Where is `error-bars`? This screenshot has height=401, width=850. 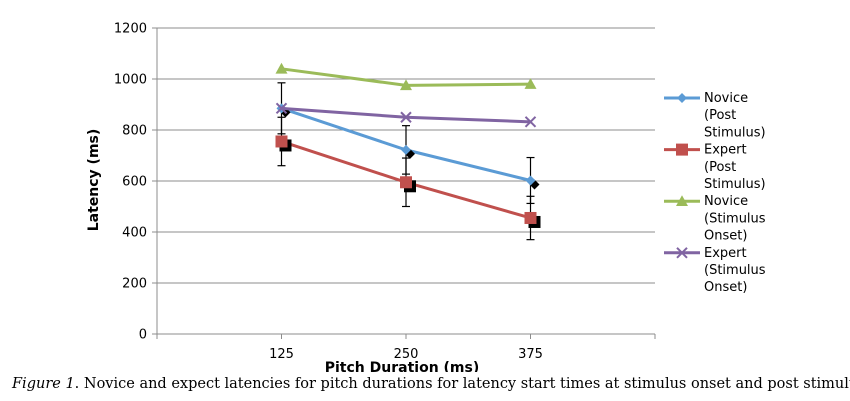 error-bars is located at coordinates (406, 161).